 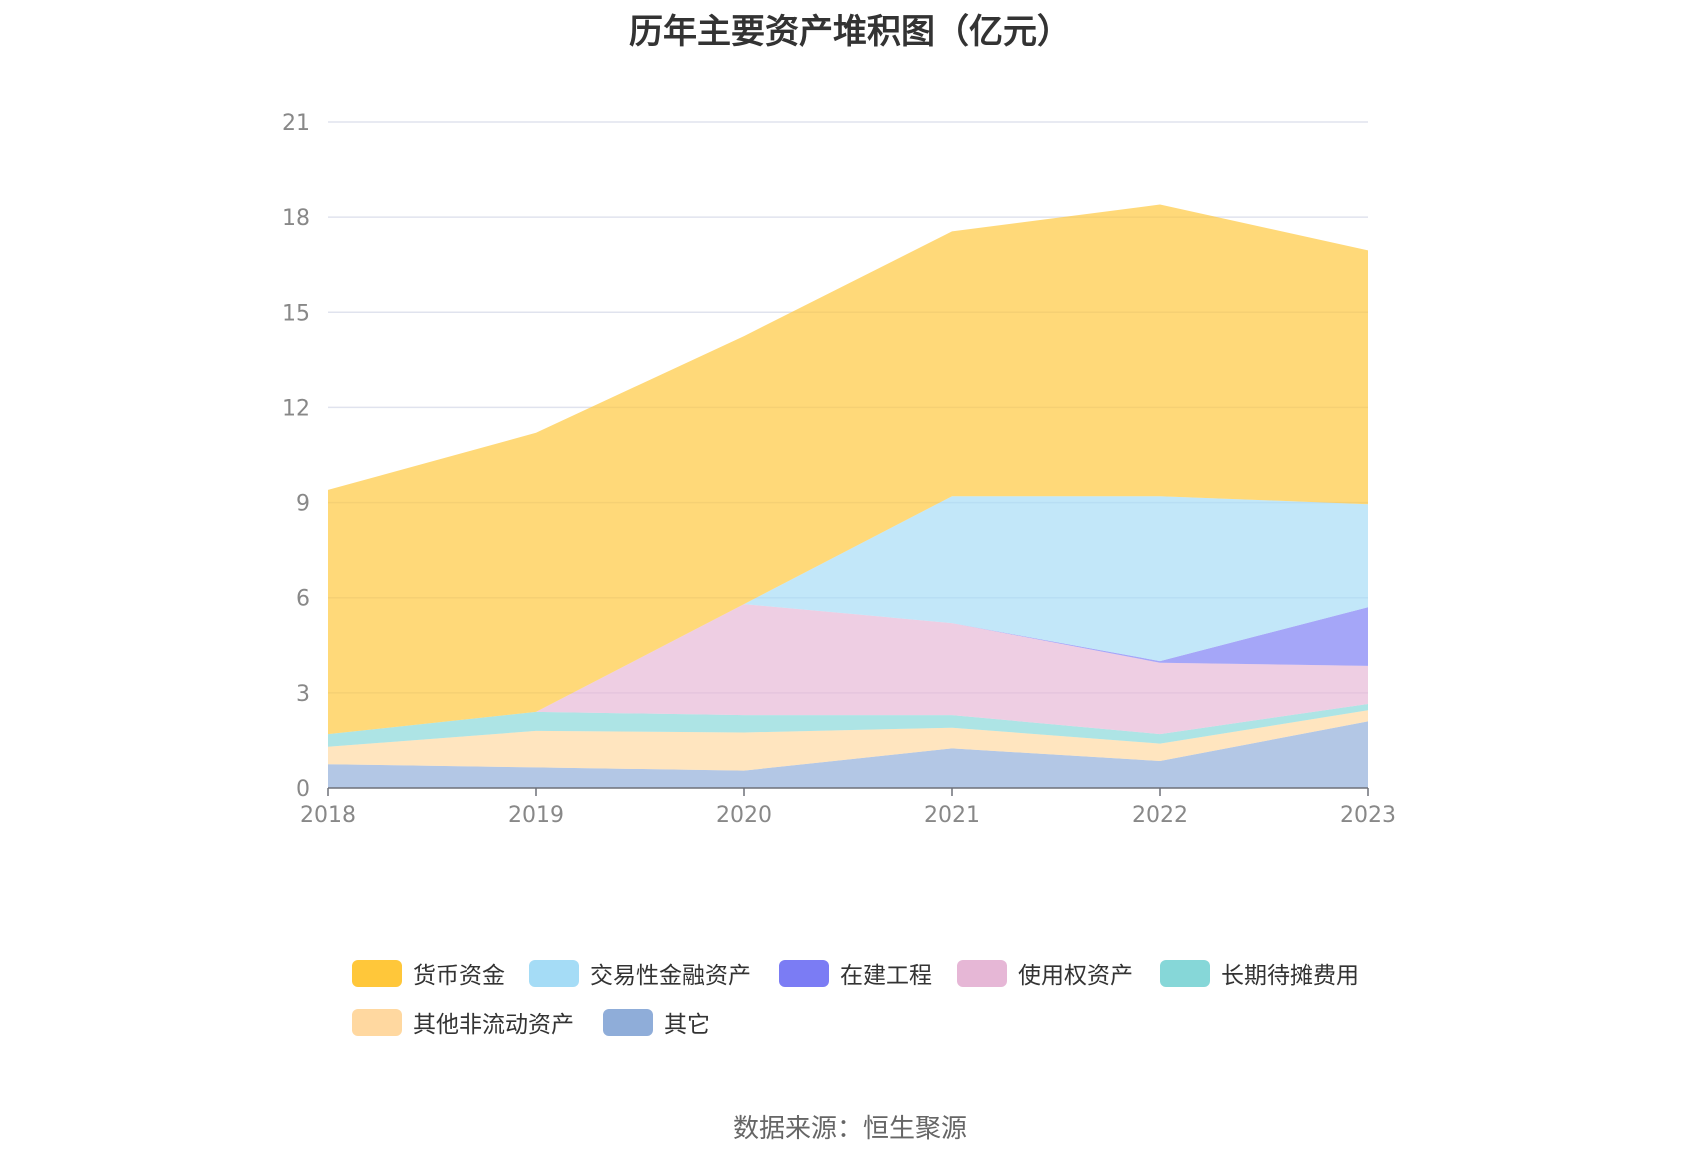 I want to click on legend-label: 其他非流动资产, so click(x=493, y=1025).